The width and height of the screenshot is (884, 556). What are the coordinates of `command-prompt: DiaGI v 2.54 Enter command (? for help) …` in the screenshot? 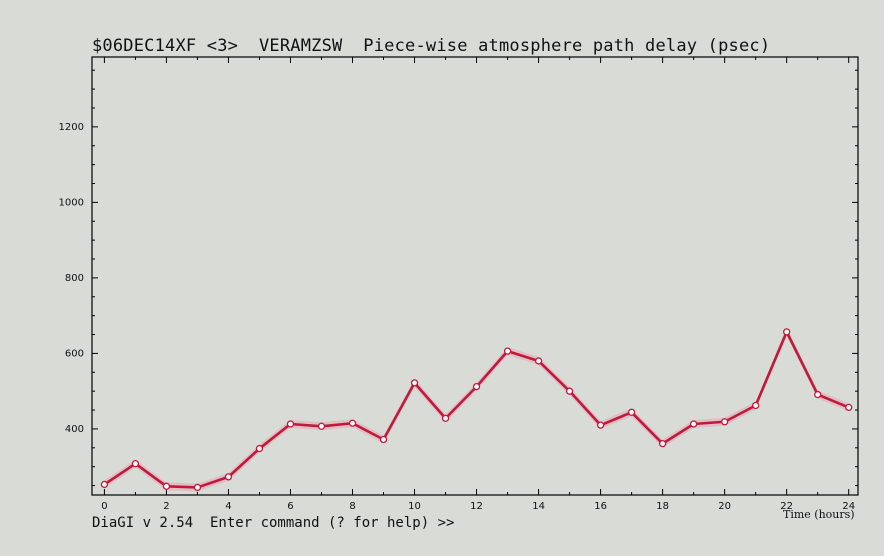 It's located at (273, 523).